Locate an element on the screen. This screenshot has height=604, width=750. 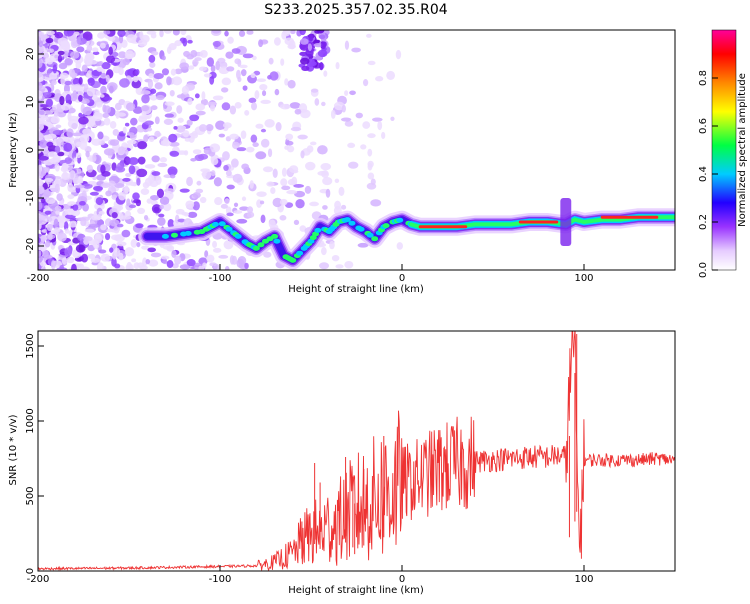
snr-y-tick-label: 500 is located at coordinates (30, 495).